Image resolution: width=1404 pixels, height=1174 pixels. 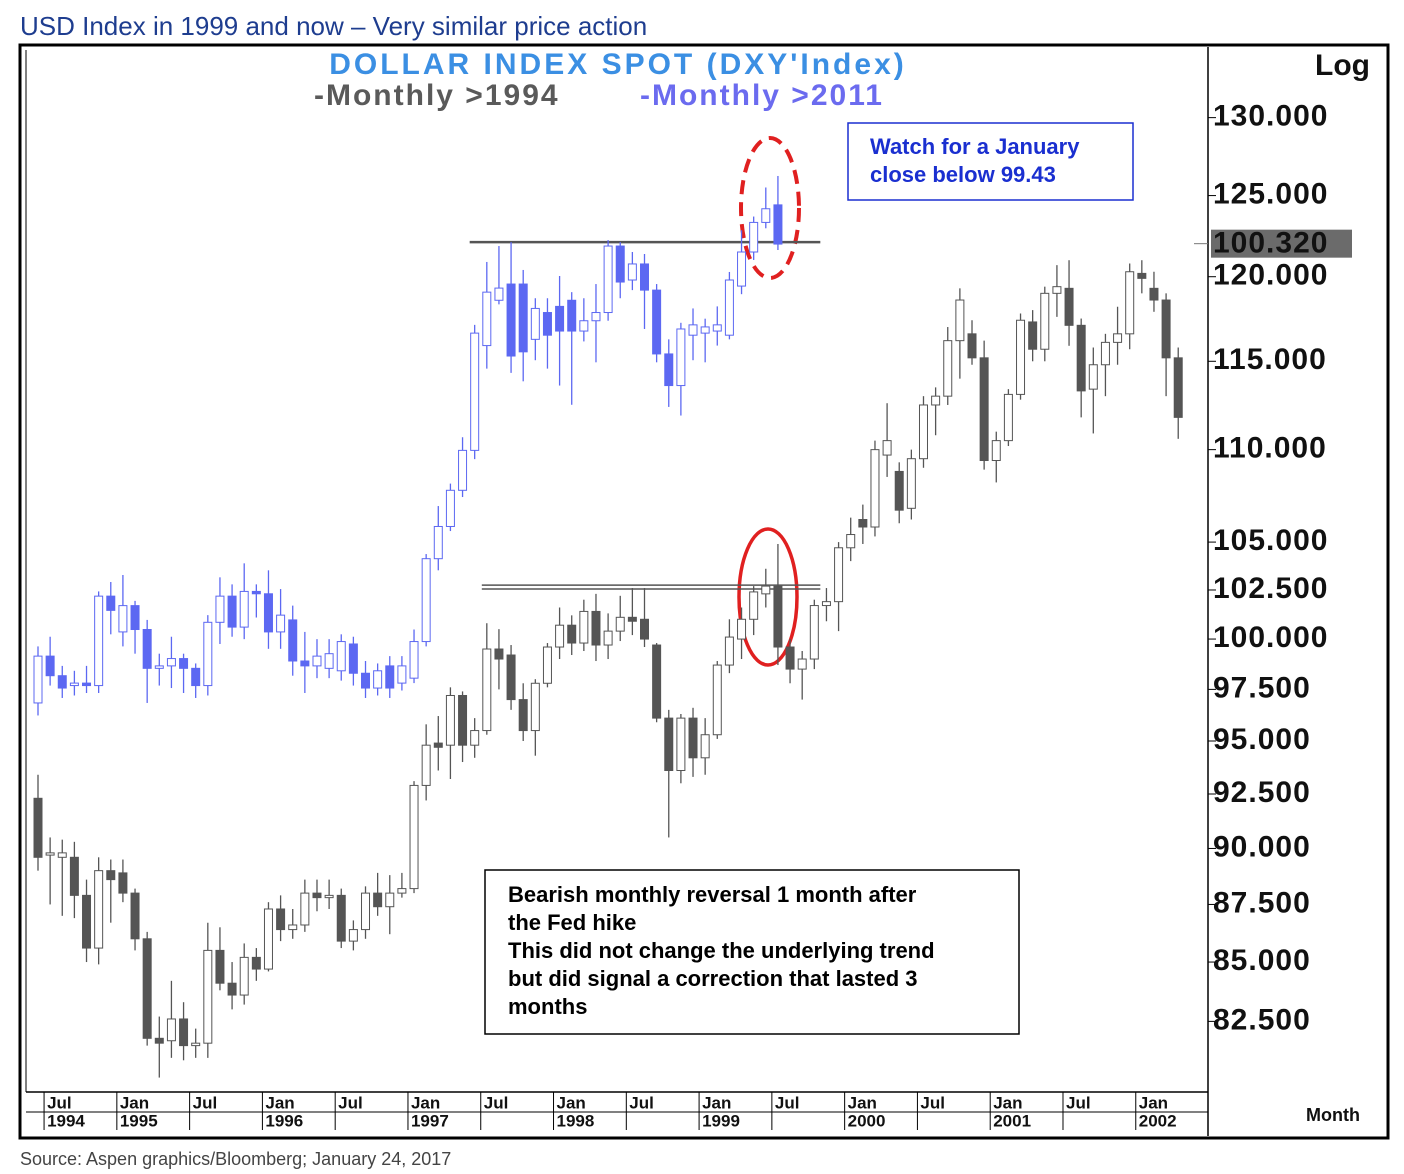 What do you see at coordinates (139, 1120) in the screenshot?
I see `x-tick-year: 1995` at bounding box center [139, 1120].